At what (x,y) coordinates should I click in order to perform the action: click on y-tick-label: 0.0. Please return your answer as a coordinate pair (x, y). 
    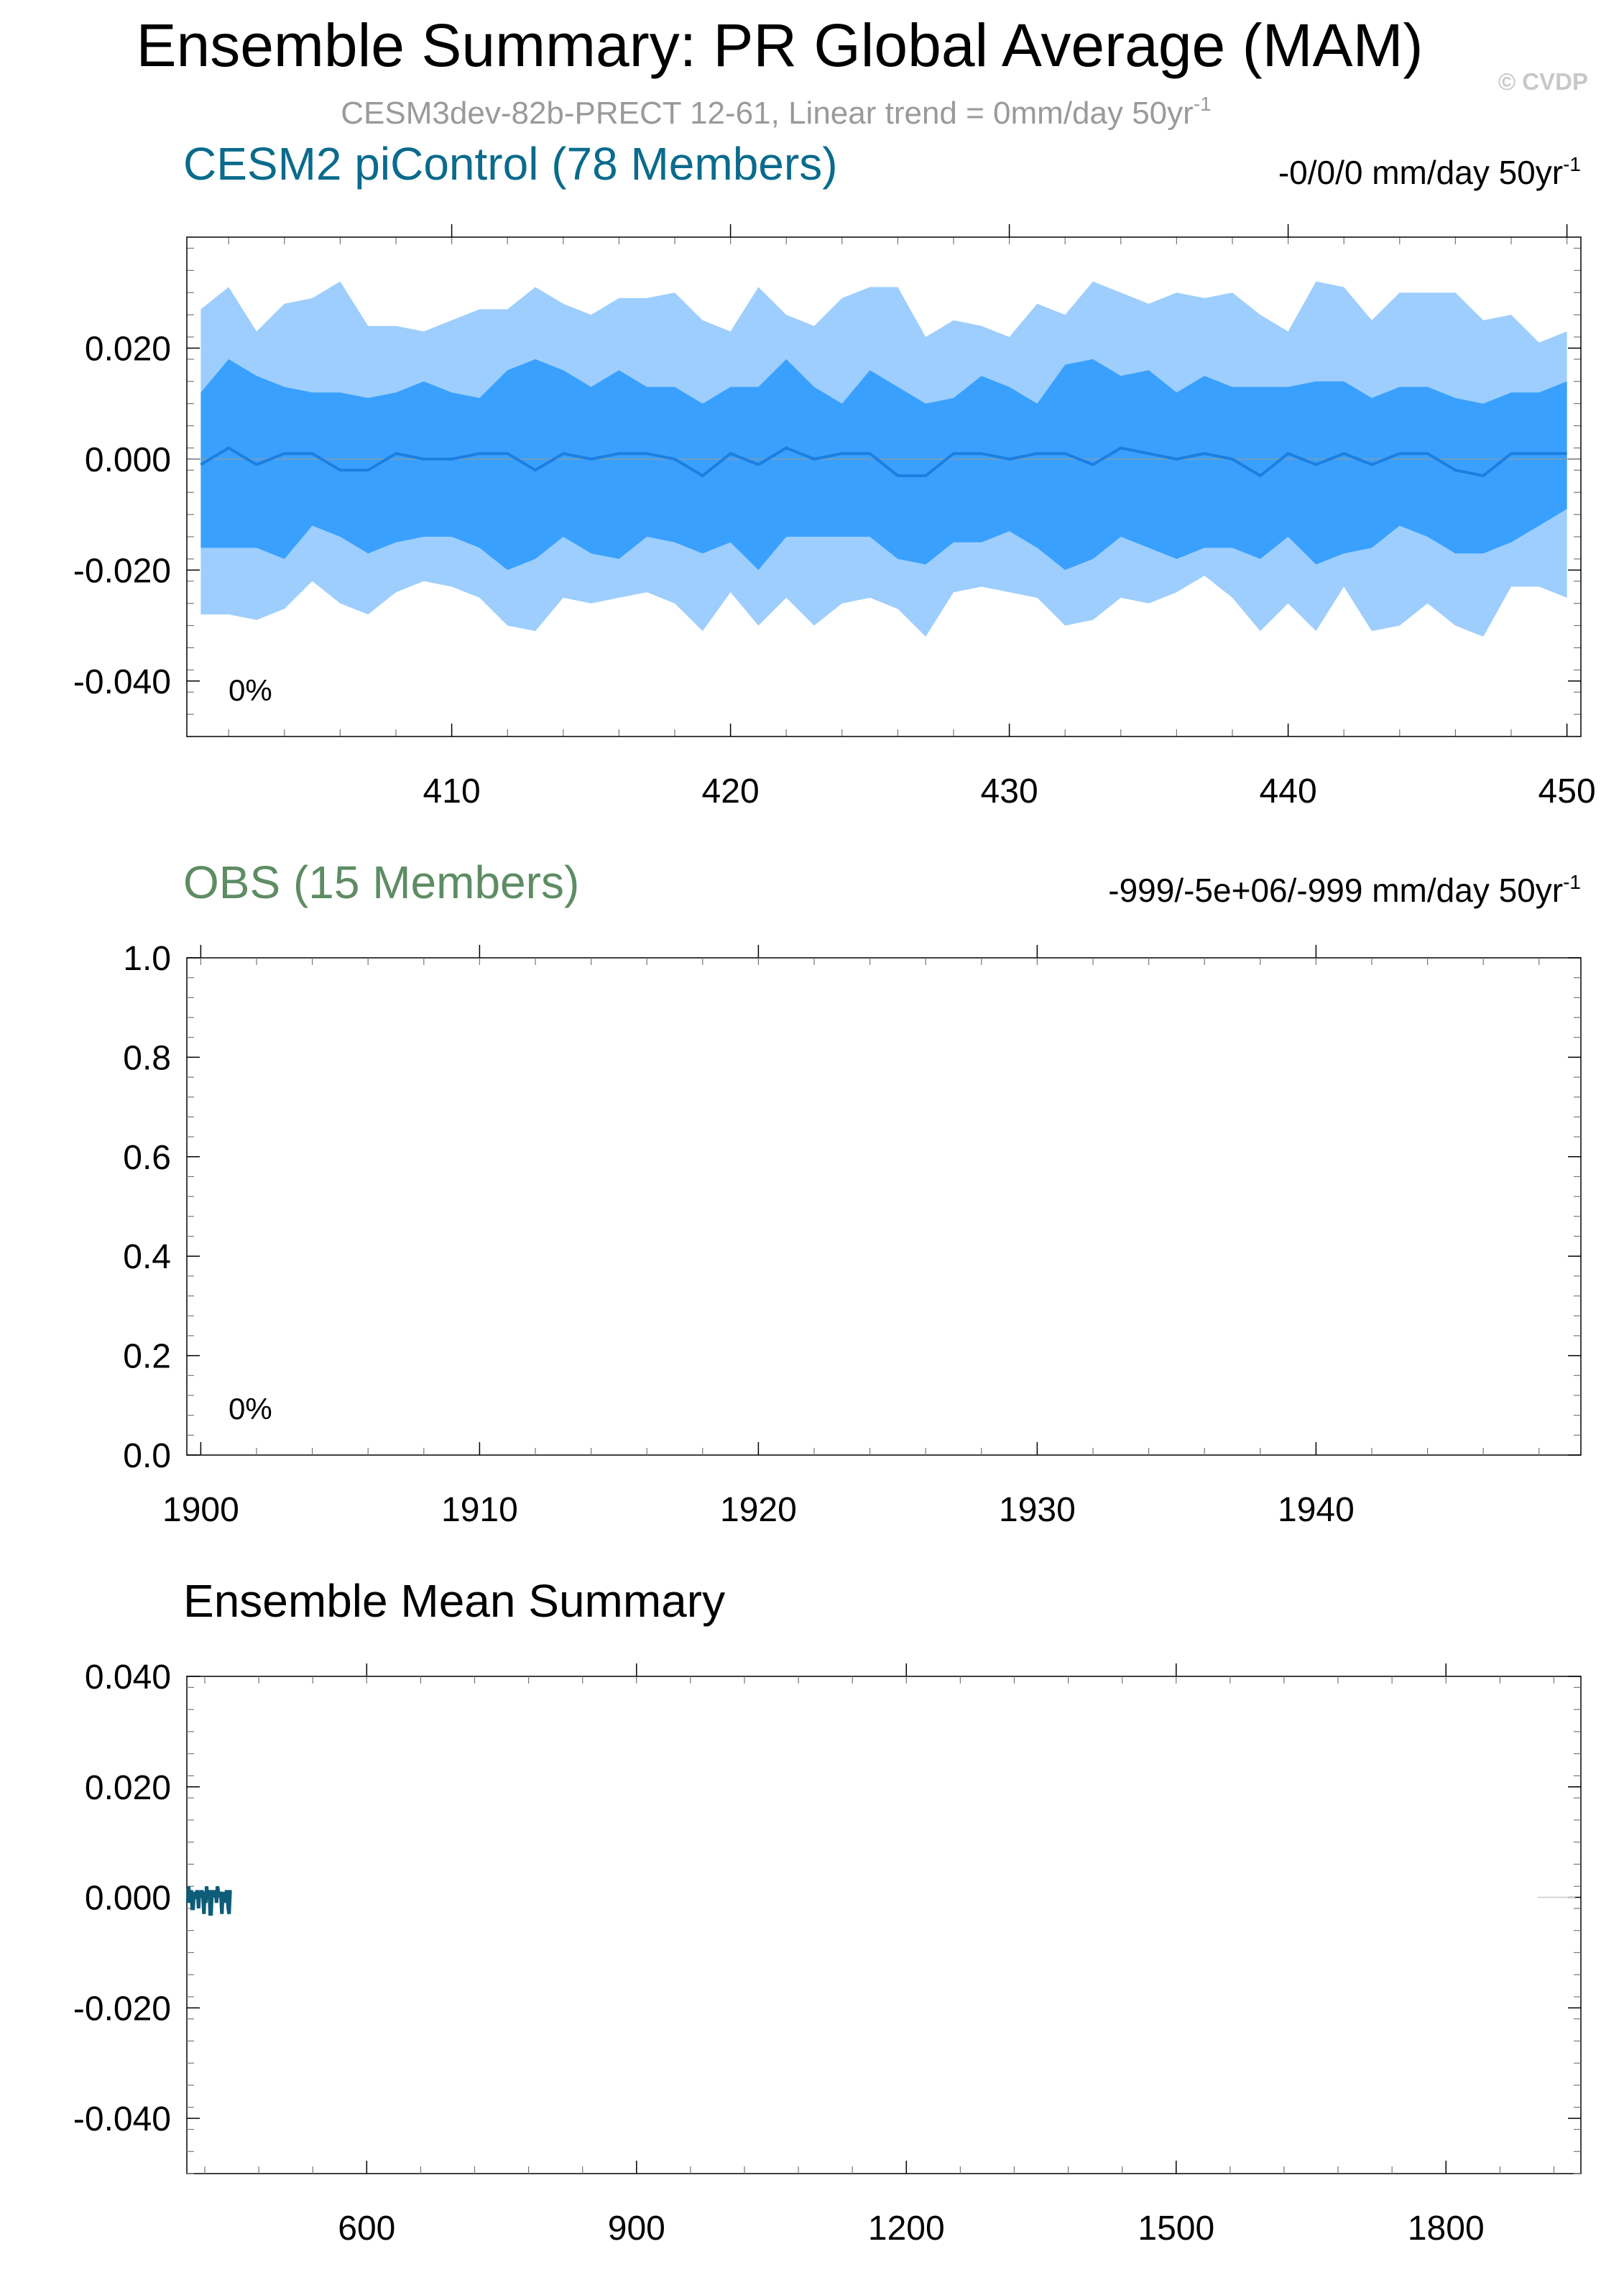
    Looking at the image, I should click on (147, 1456).